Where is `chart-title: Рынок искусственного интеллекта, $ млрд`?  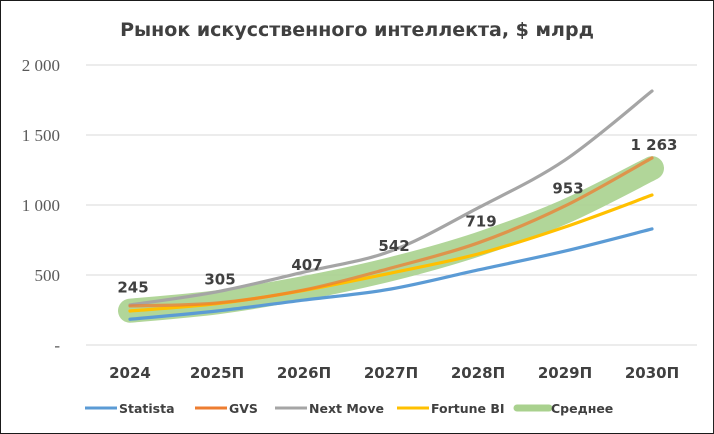 chart-title: Рынок искусственного интеллекта, $ млрд is located at coordinates (357, 30).